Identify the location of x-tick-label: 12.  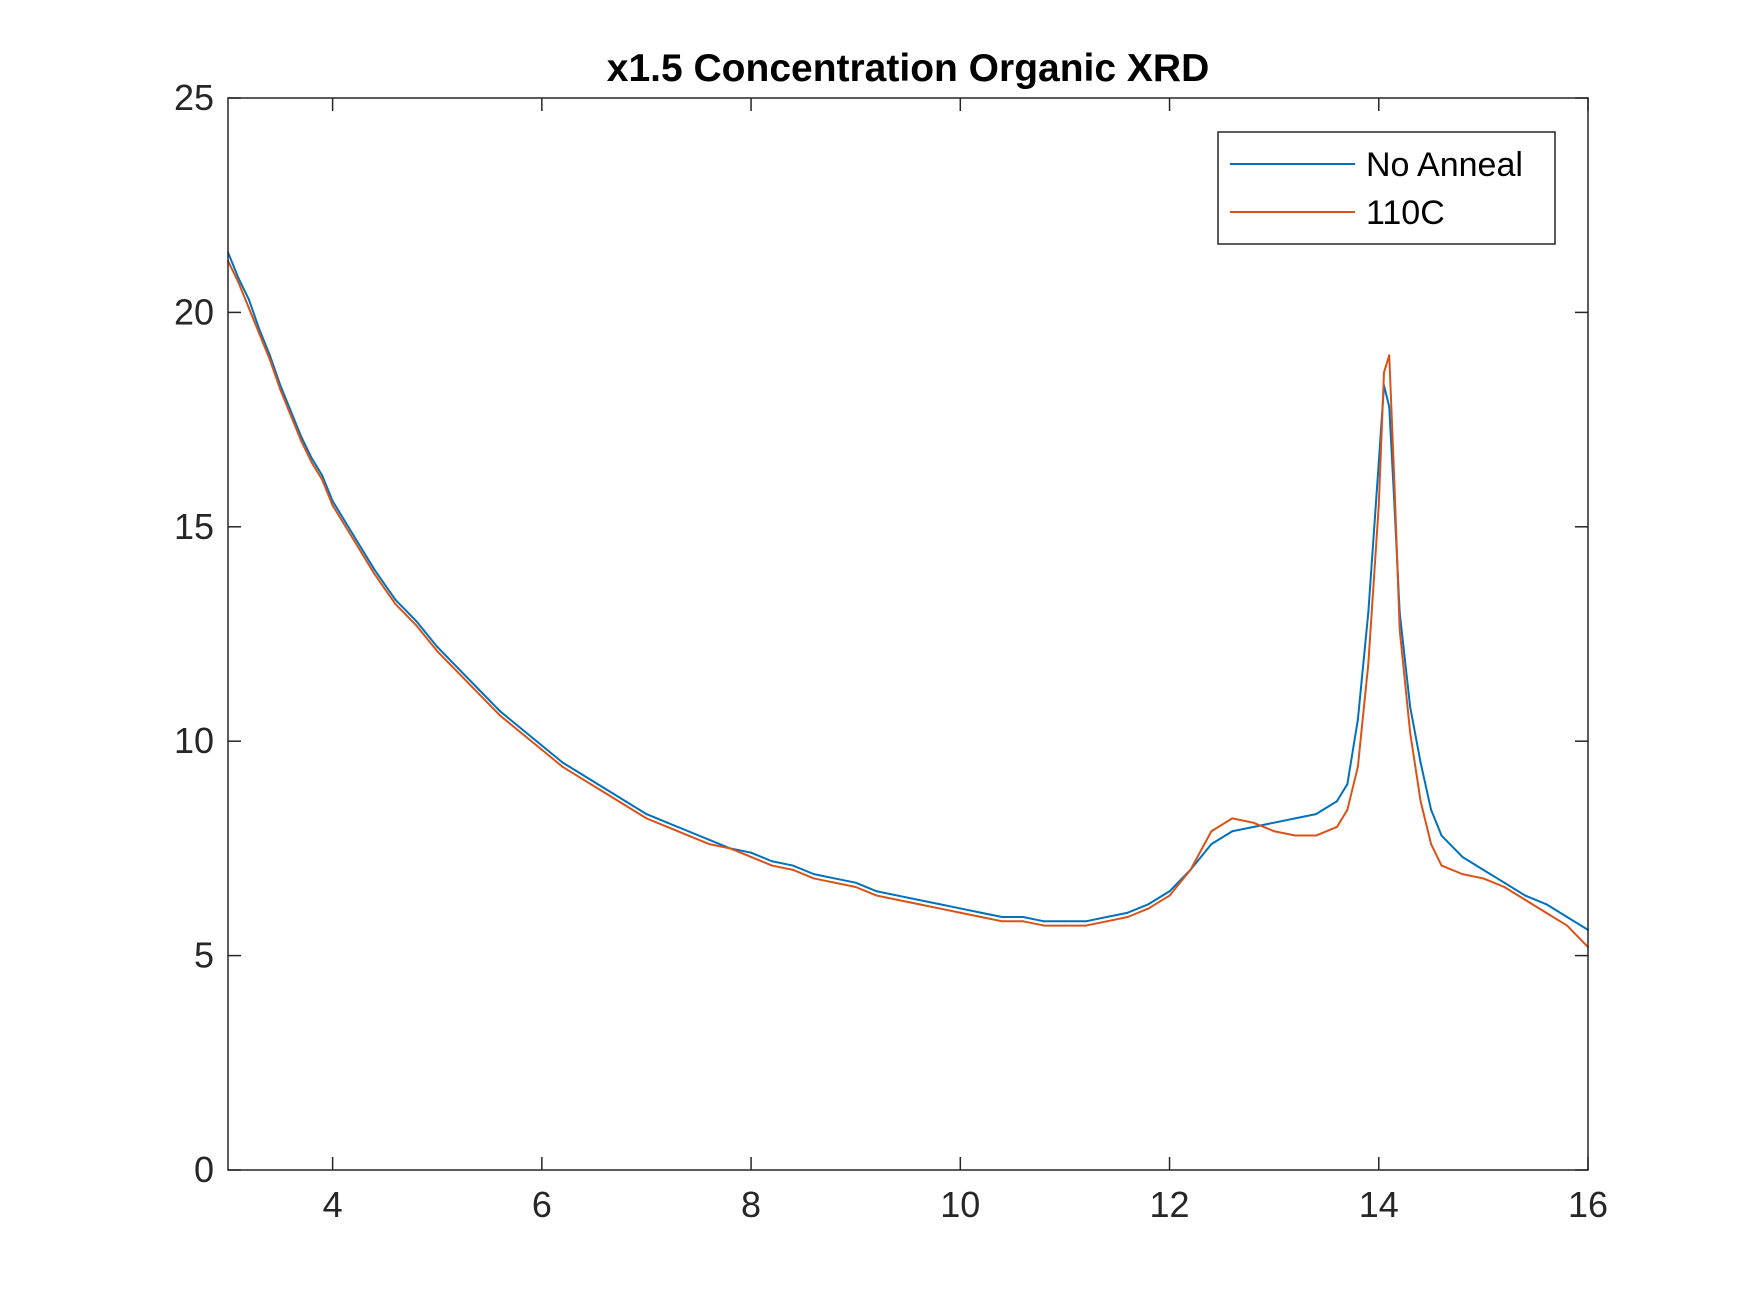
(1170, 1204).